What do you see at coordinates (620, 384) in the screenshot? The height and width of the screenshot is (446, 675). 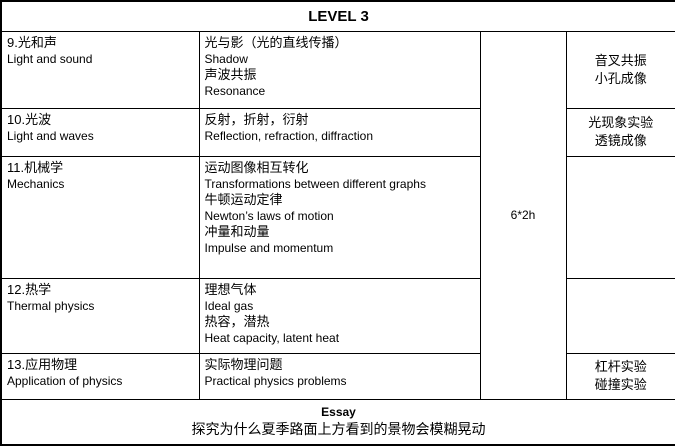 I see `experiment-line: 碰撞实验` at bounding box center [620, 384].